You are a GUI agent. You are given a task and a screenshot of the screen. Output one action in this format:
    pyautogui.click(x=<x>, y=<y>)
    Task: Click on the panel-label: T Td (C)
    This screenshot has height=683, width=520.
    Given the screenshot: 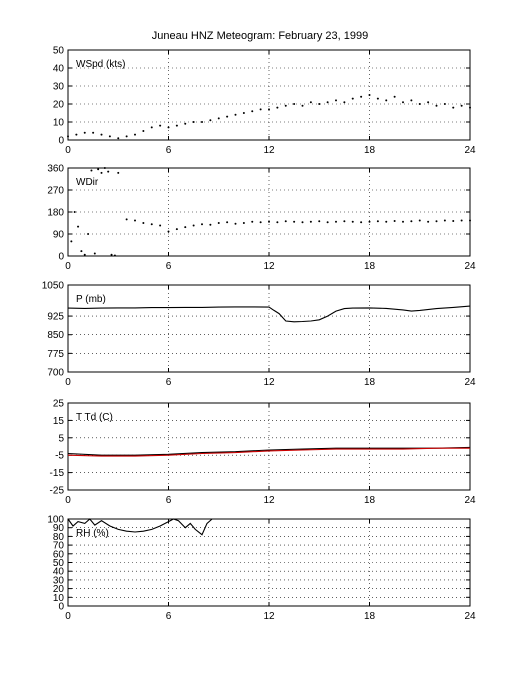 What is the action you would take?
    pyautogui.click(x=94, y=417)
    